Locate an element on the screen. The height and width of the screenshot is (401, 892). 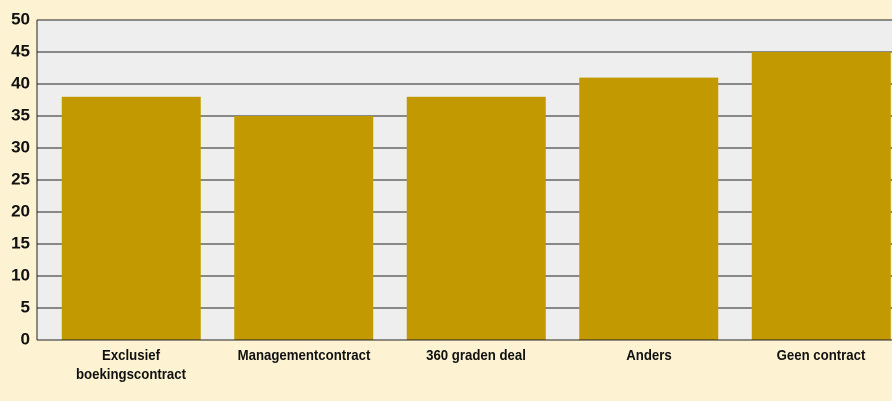
x-tick-label: Anders is located at coordinates (649, 355).